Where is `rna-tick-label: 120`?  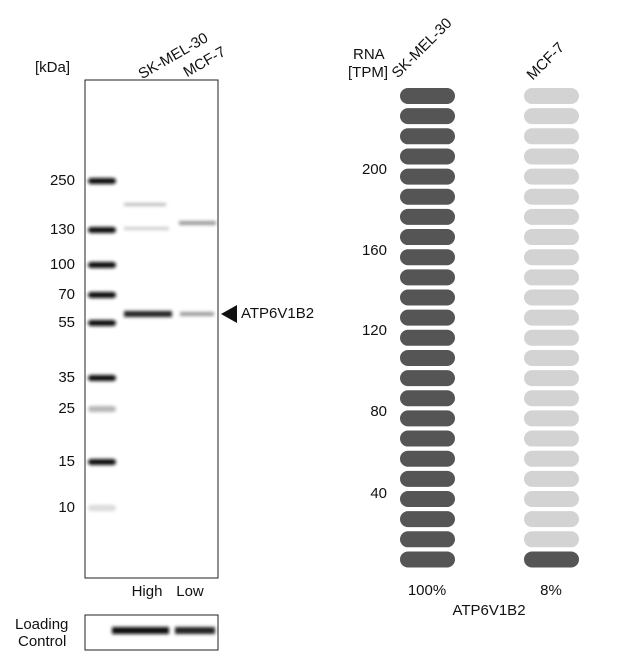
rna-tick-label: 120 is located at coordinates (374, 330).